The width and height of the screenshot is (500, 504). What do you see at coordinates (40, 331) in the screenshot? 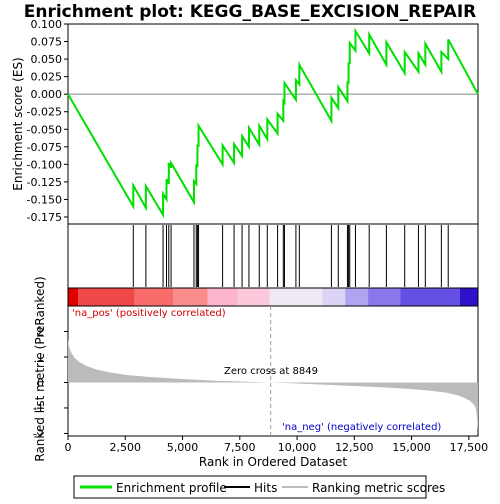
I see `metric-y-tick-label: 2` at bounding box center [40, 331].